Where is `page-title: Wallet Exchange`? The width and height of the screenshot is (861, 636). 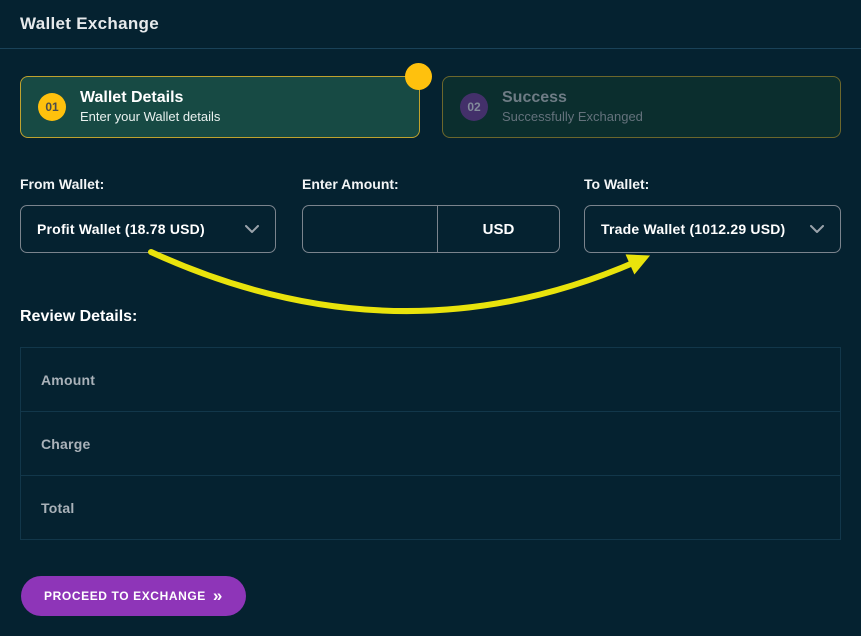
page-title: Wallet Exchange is located at coordinates (89, 23).